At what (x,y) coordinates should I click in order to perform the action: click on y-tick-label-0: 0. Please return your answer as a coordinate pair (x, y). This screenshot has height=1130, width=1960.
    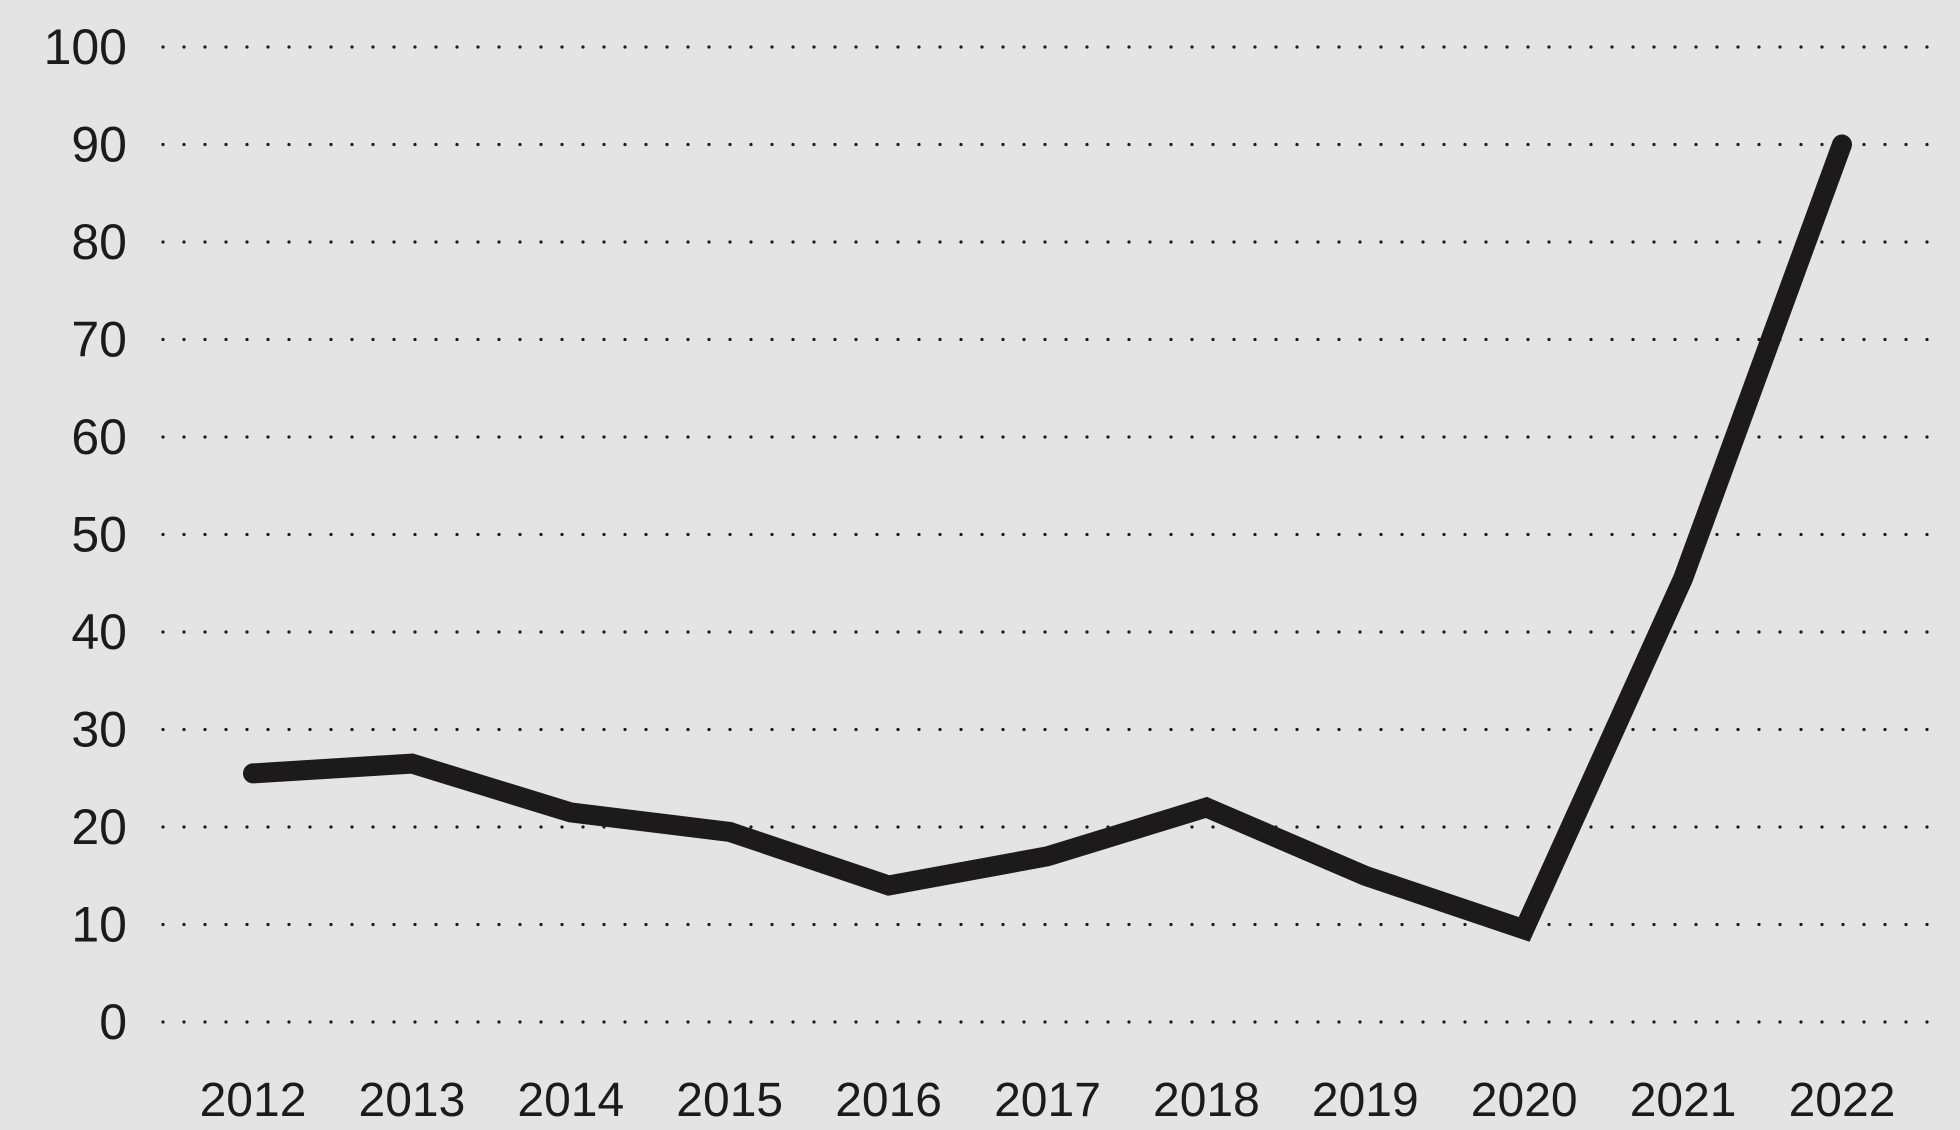
    Looking at the image, I should click on (113, 1022).